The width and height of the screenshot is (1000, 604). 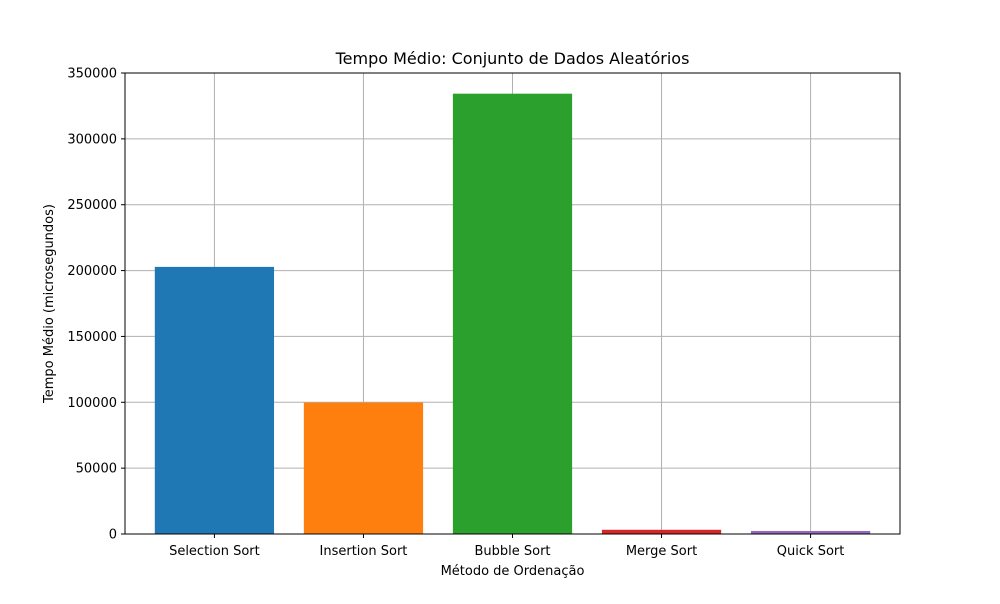 I want to click on x-tick-label: Merge Sort, so click(x=661, y=551).